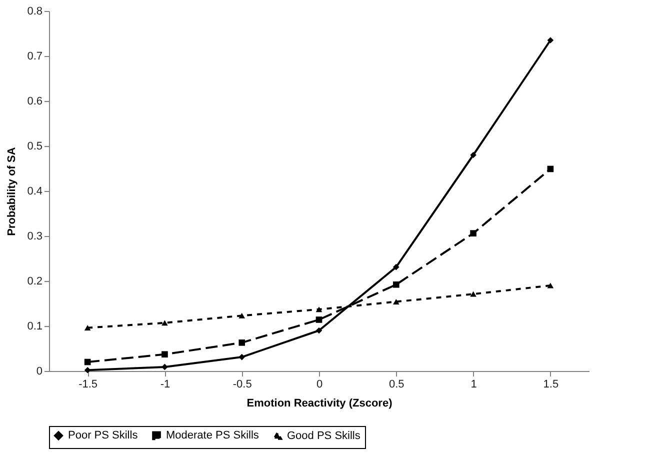  What do you see at coordinates (551, 384) in the screenshot?
I see `x-tick-label: 1.5` at bounding box center [551, 384].